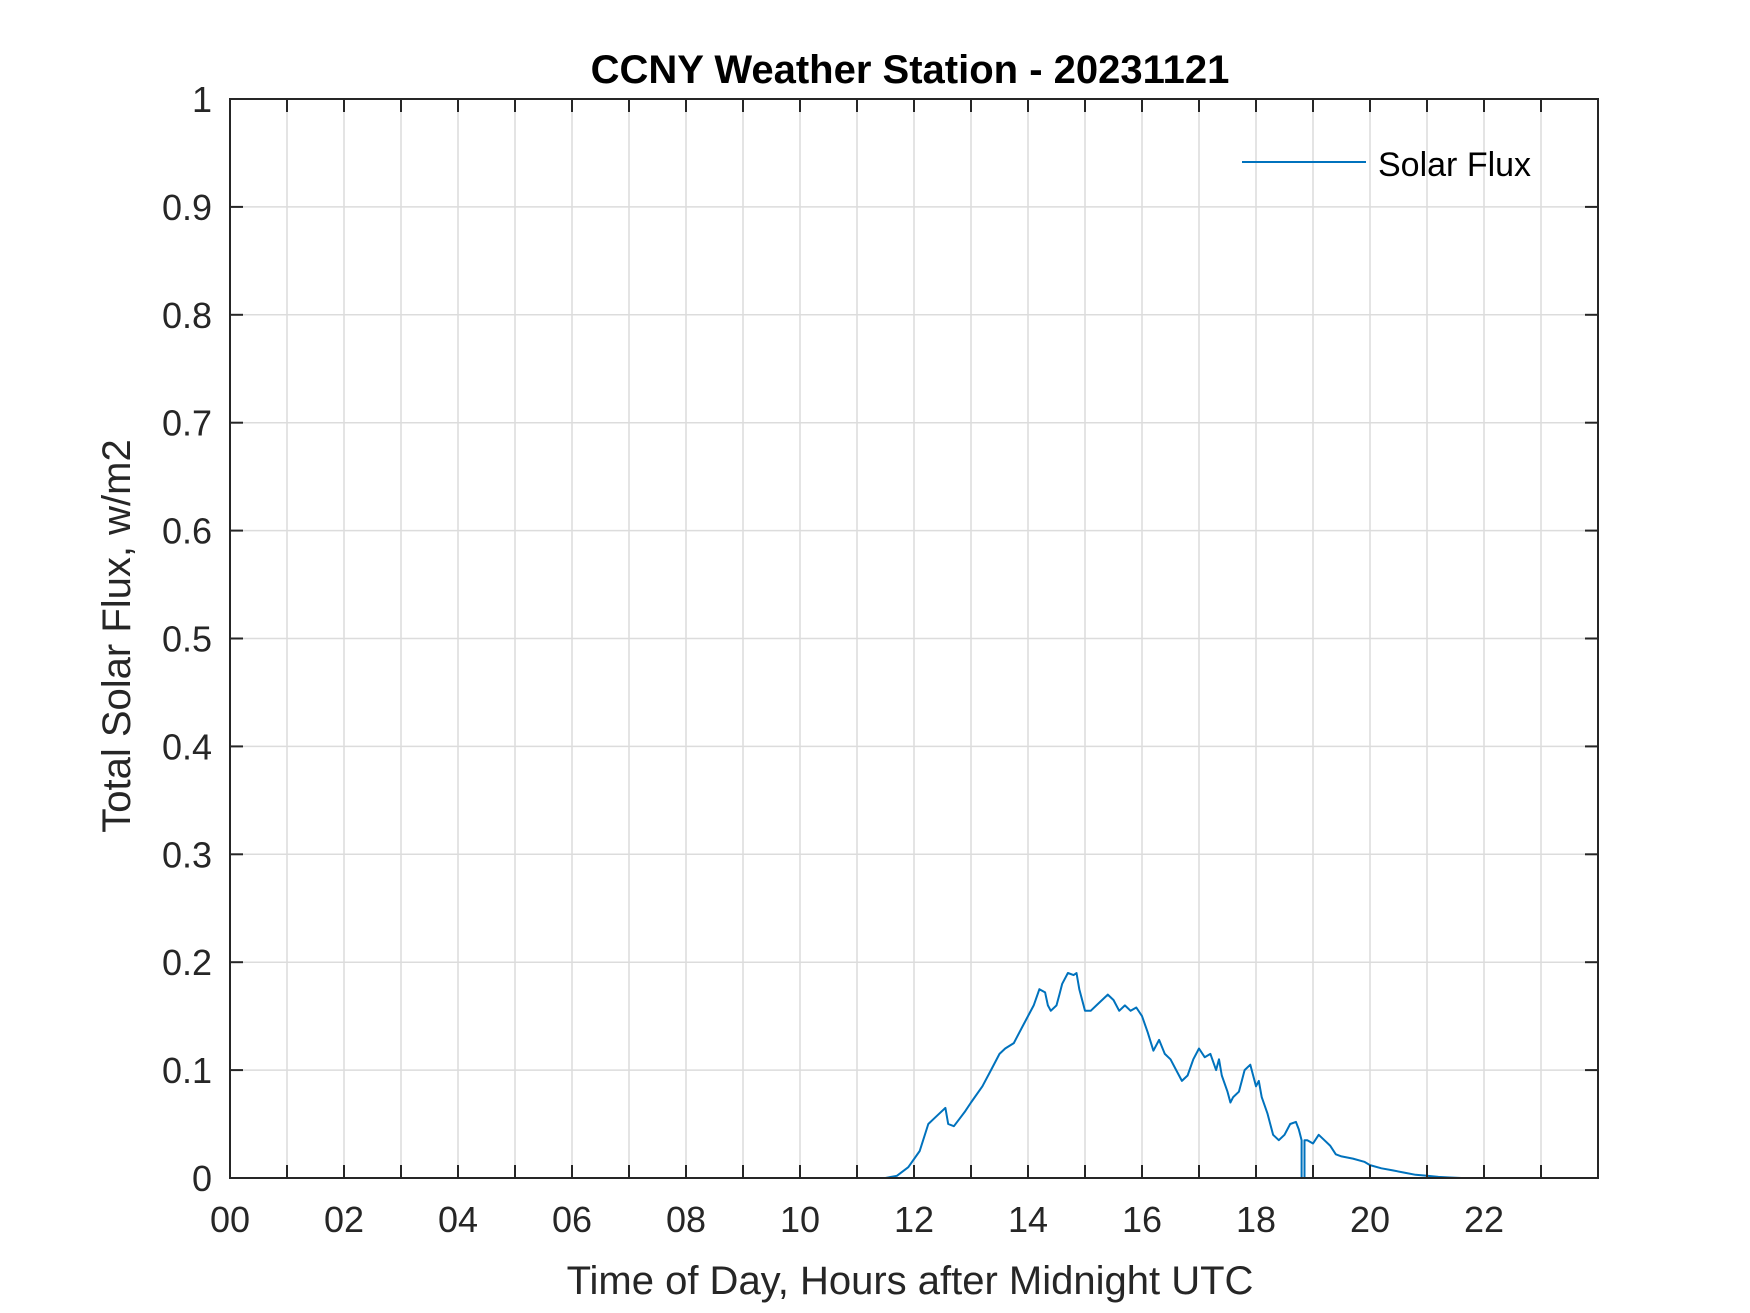 The image size is (1750, 1313). I want to click on x-tick-label: 12, so click(914, 1219).